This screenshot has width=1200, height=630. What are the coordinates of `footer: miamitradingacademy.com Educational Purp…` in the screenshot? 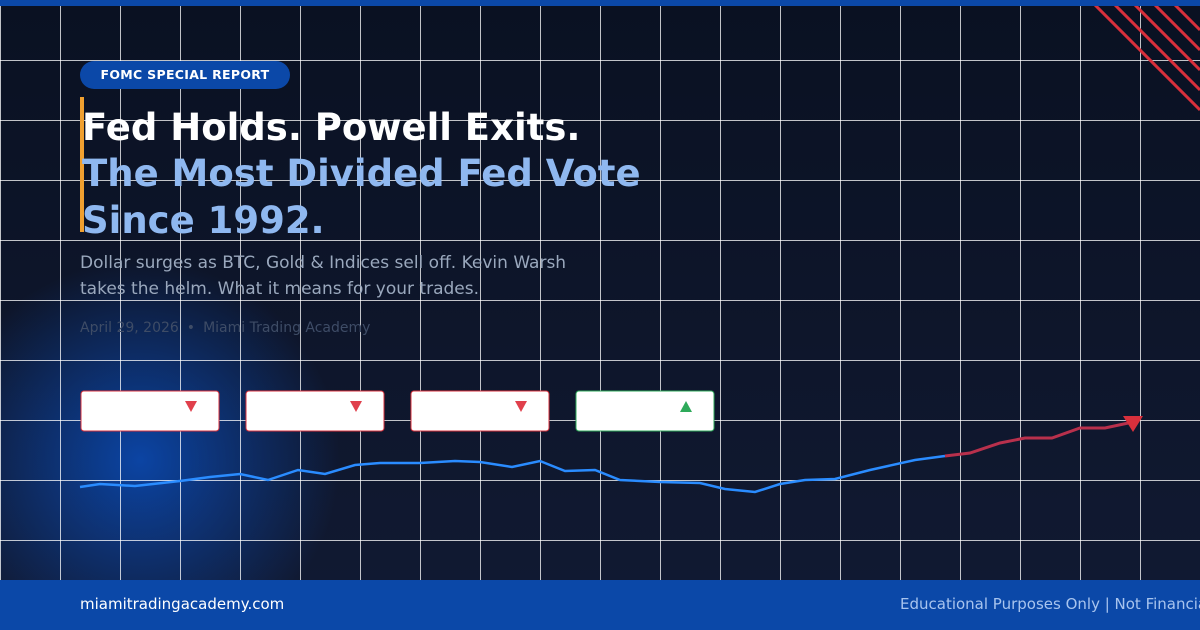 It's located at (600, 605).